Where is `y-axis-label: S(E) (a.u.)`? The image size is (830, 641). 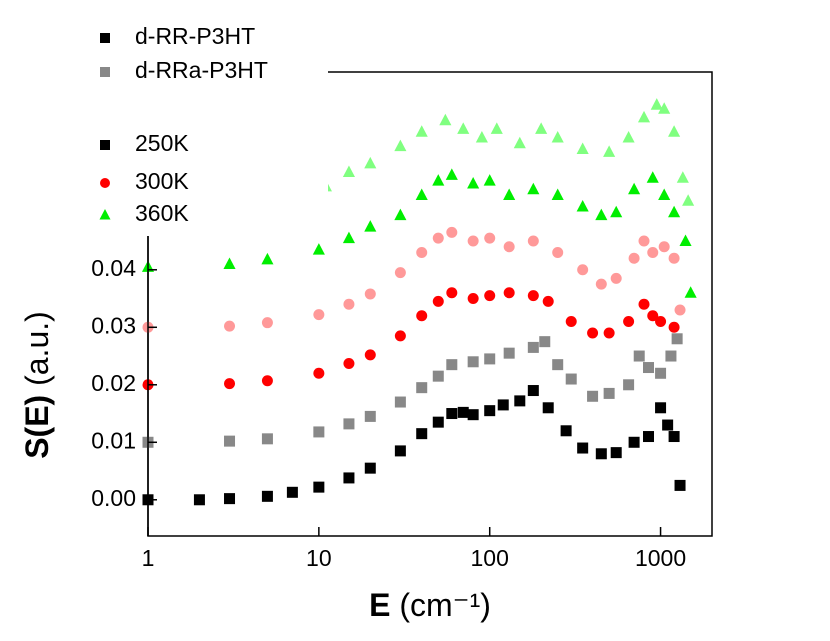
y-axis-label: S(E) (a.u.) is located at coordinates (37, 385).